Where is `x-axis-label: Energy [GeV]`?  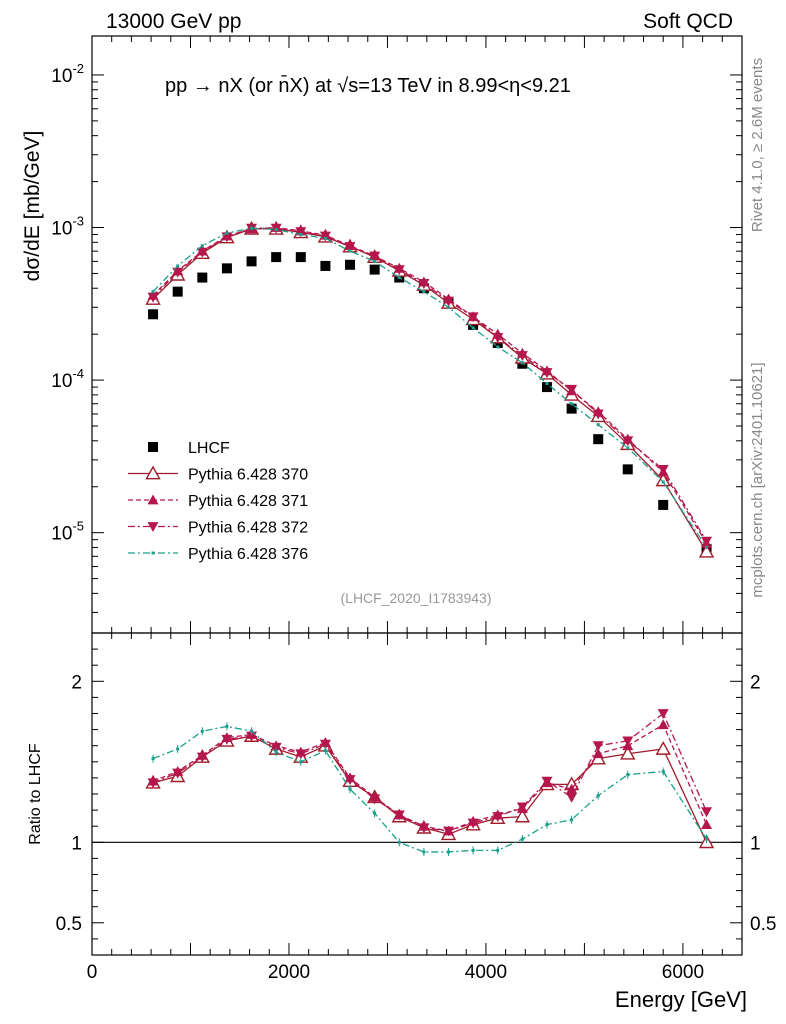
x-axis-label: Energy [GeV] is located at coordinates (681, 999).